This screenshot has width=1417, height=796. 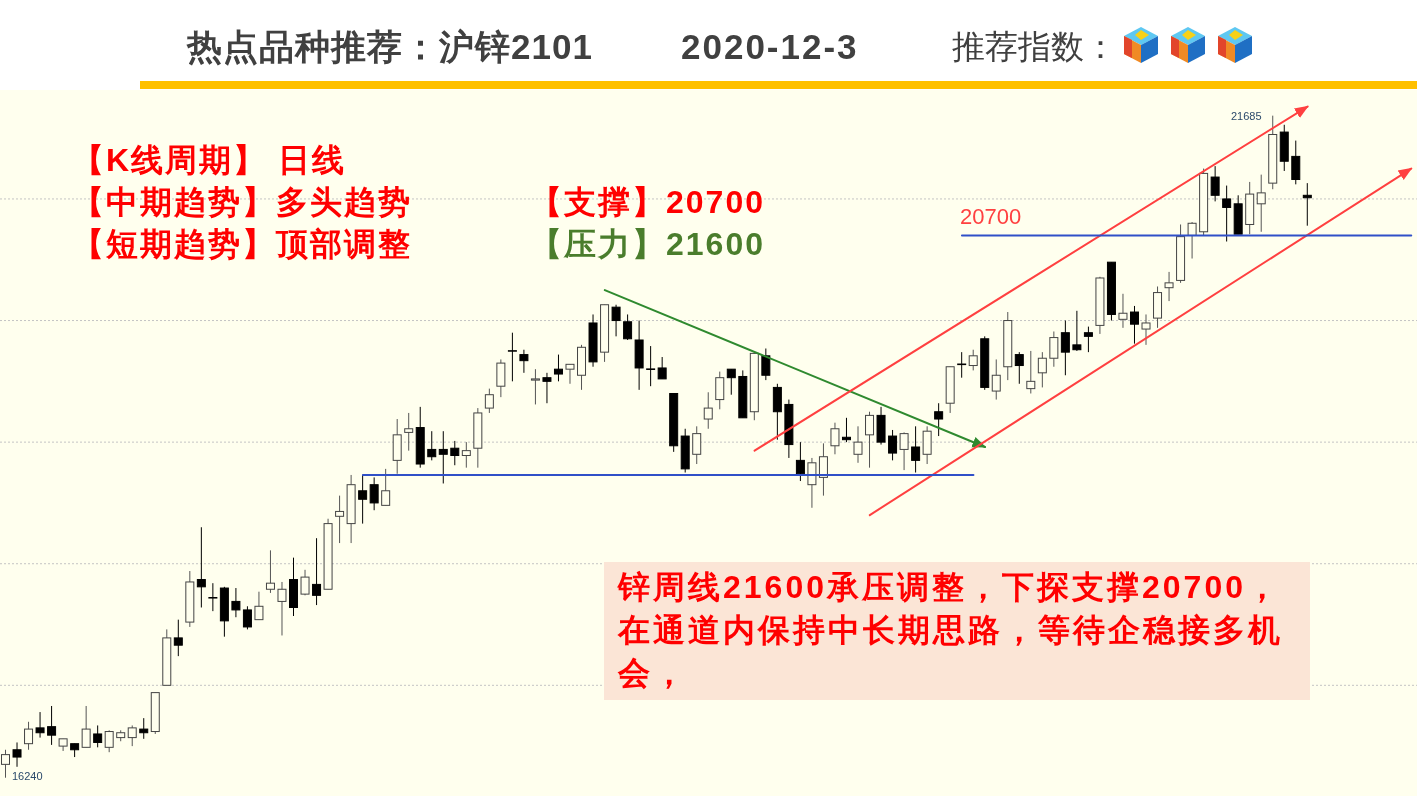 What do you see at coordinates (1246, 116) in the screenshot?
I see `annotation: 21685` at bounding box center [1246, 116].